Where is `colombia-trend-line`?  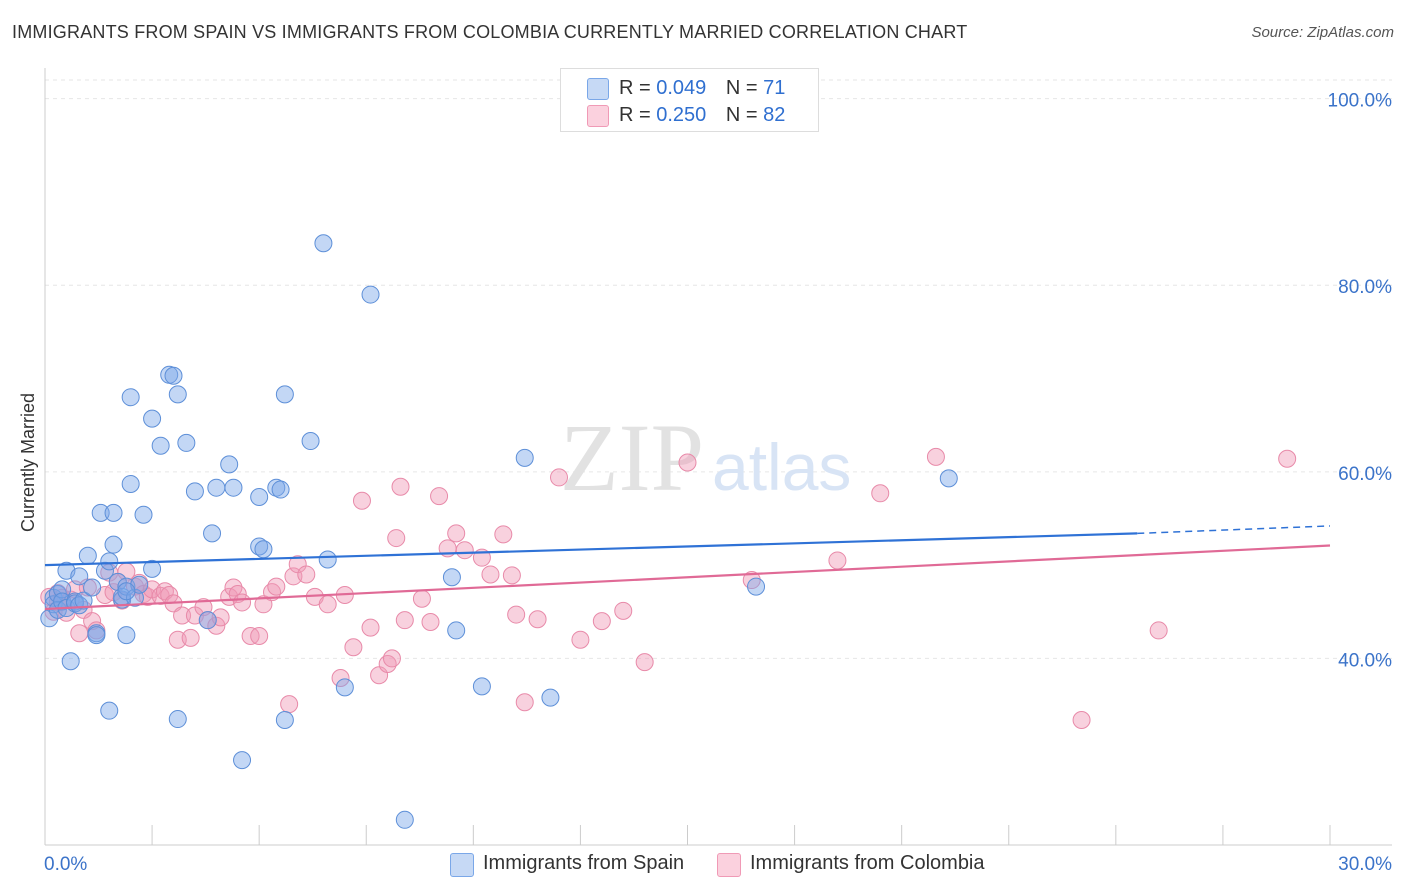 colombia-trend-line is located at coordinates (687, 577).